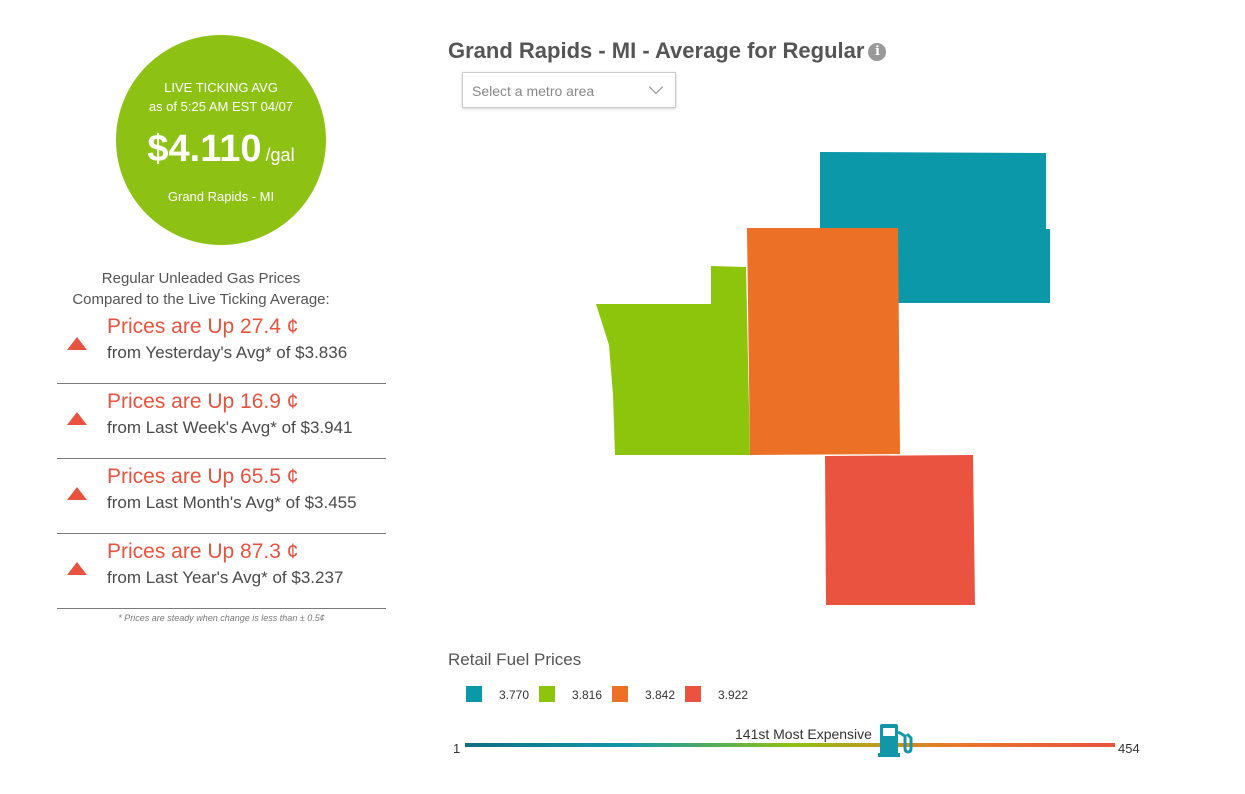  Describe the element at coordinates (823, 341) in the screenshot. I see `map-region-orange` at that location.